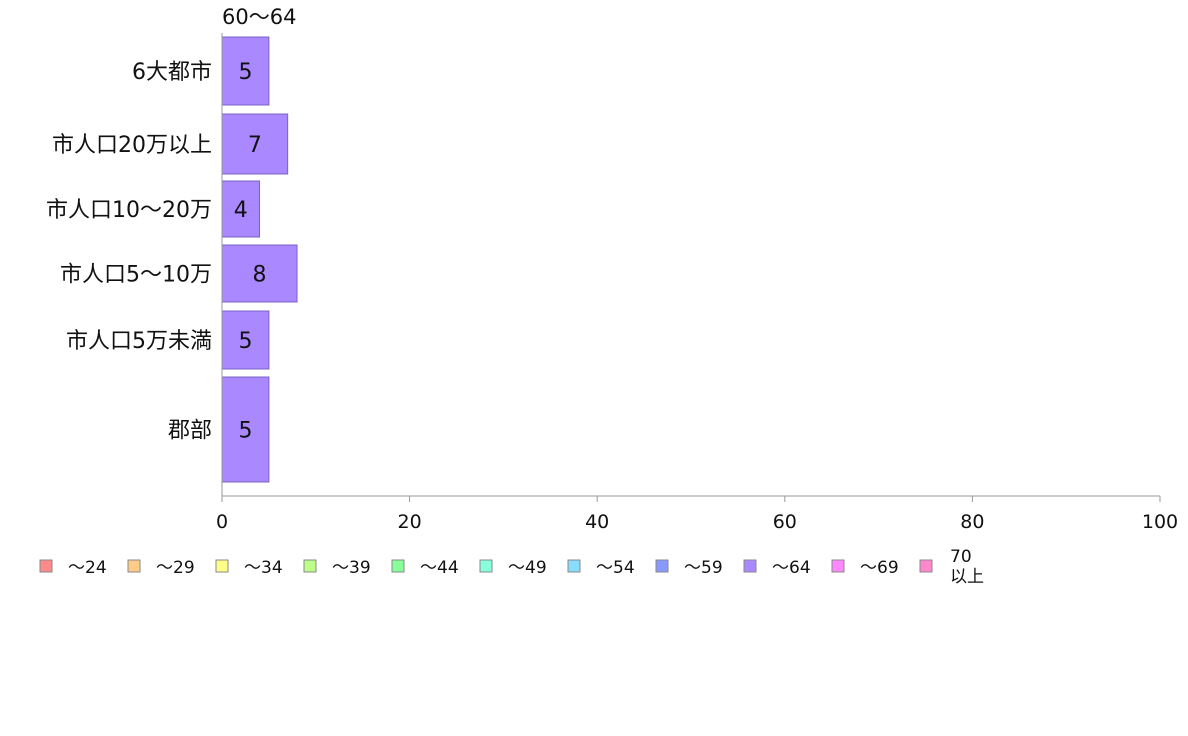 Image resolution: width=1188 pixels, height=736 pixels. Describe the element at coordinates (972, 522) in the screenshot. I see `x-tick-label: 80` at that location.